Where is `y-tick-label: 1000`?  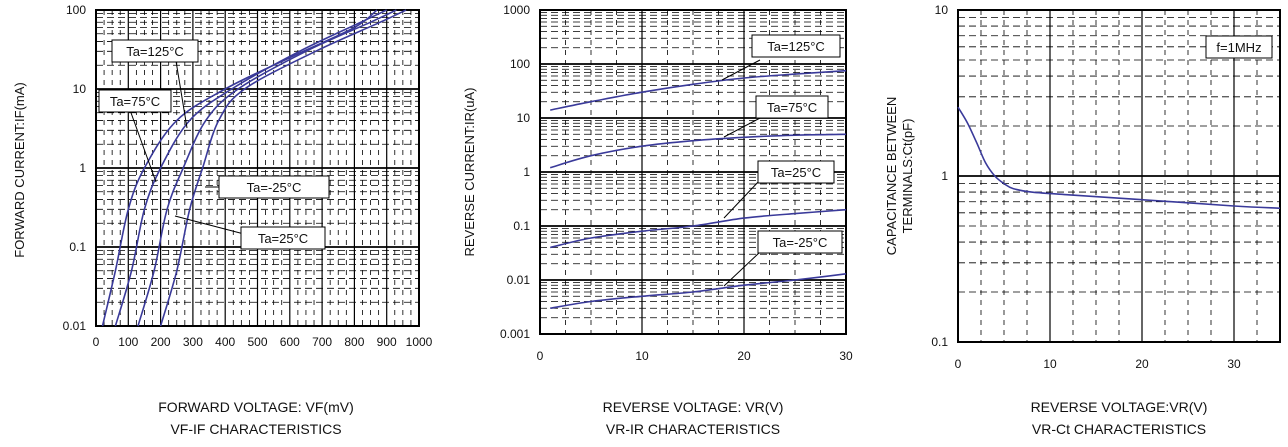 y-tick-label: 1000 is located at coordinates (516, 10).